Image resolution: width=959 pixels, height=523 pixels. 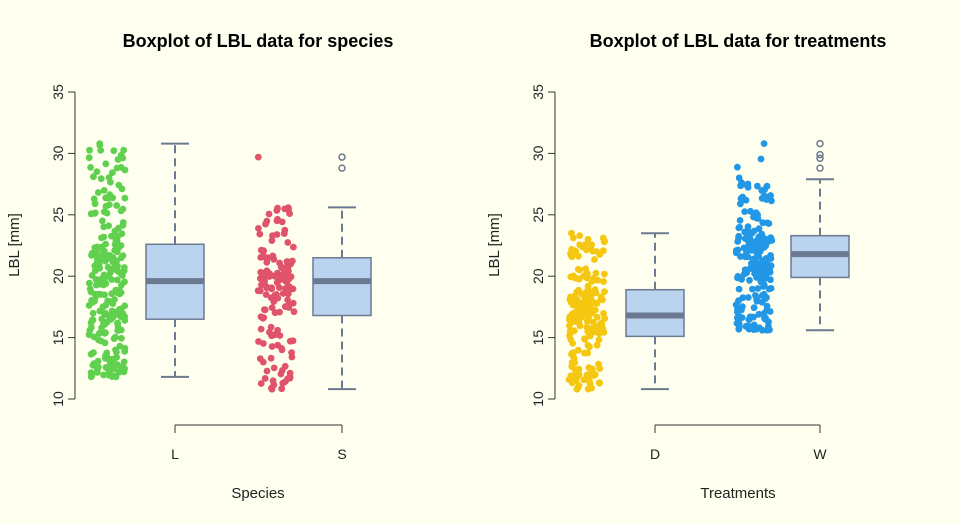 What do you see at coordinates (820, 235) in the screenshot?
I see `box-W` at bounding box center [820, 235].